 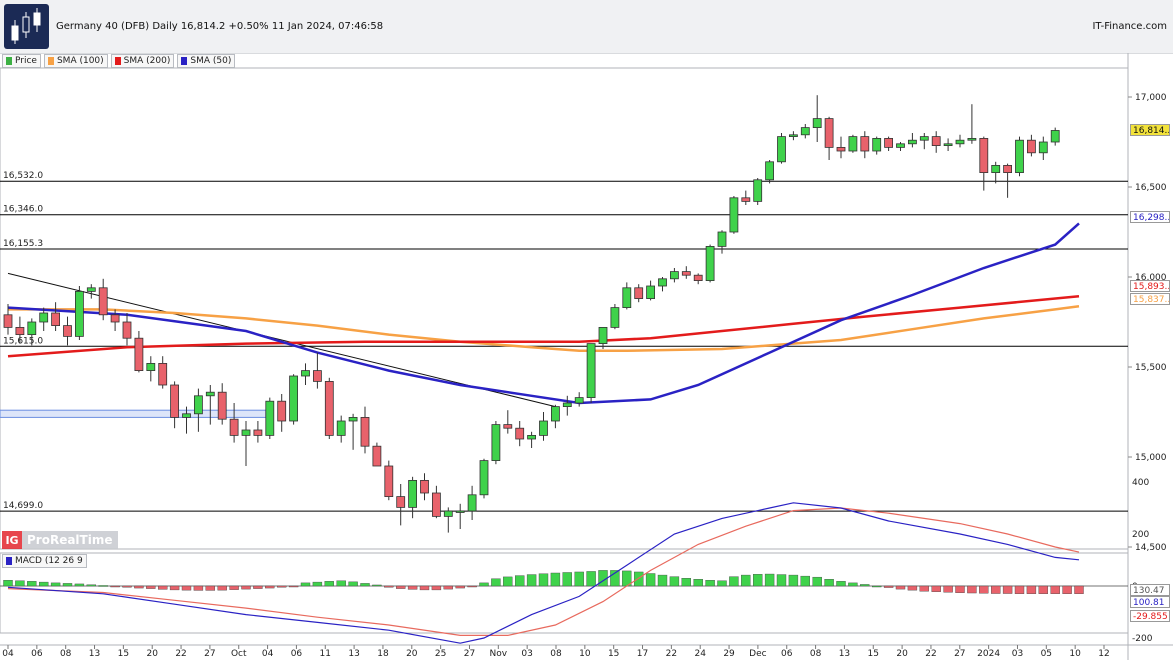 What do you see at coordinates (1151, 548) in the screenshot?
I see `price-axis-label: 14,500` at bounding box center [1151, 548].